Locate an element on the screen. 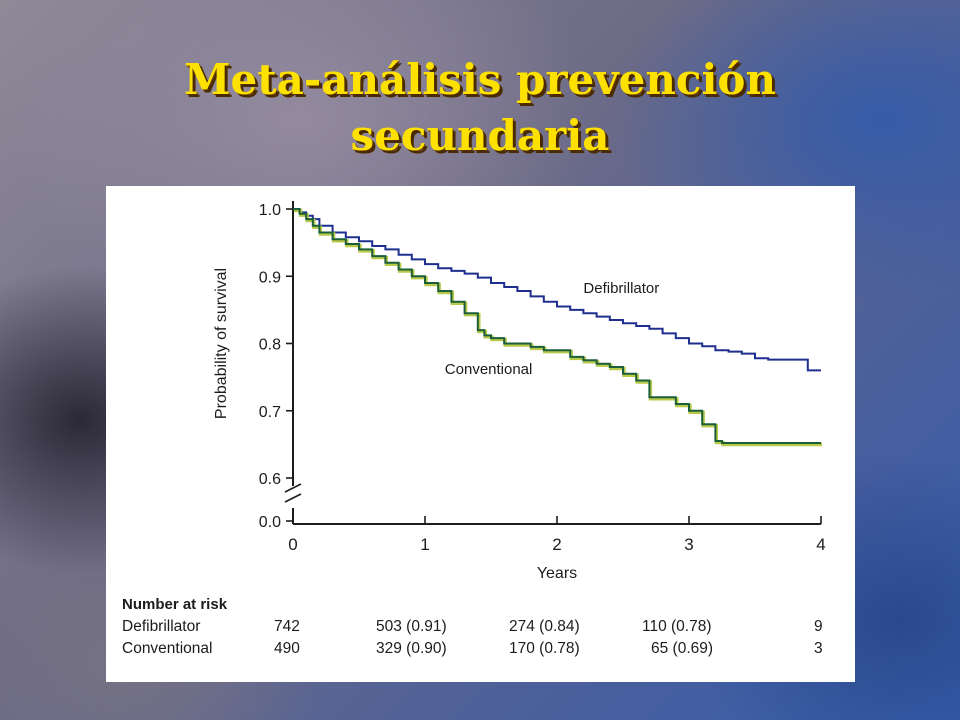 This screenshot has height=720, width=960. risk-cell: 490 is located at coordinates (287, 648).